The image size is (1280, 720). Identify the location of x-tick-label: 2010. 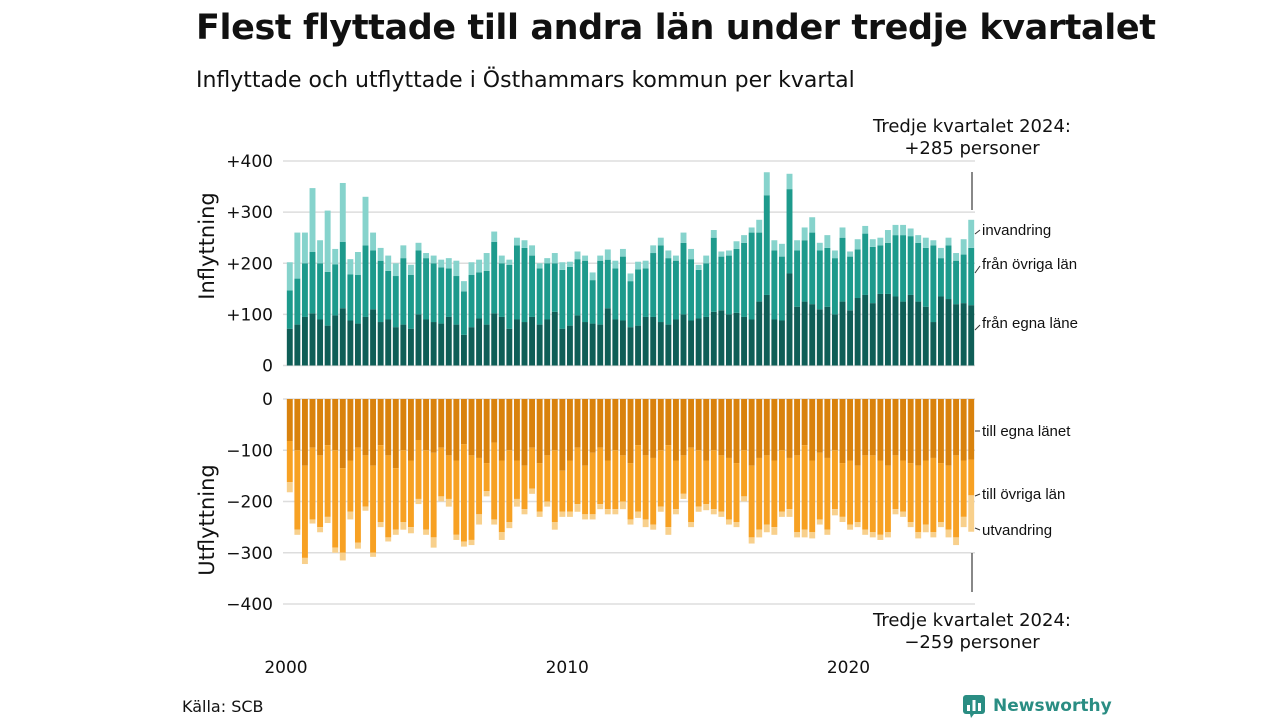
(567, 668).